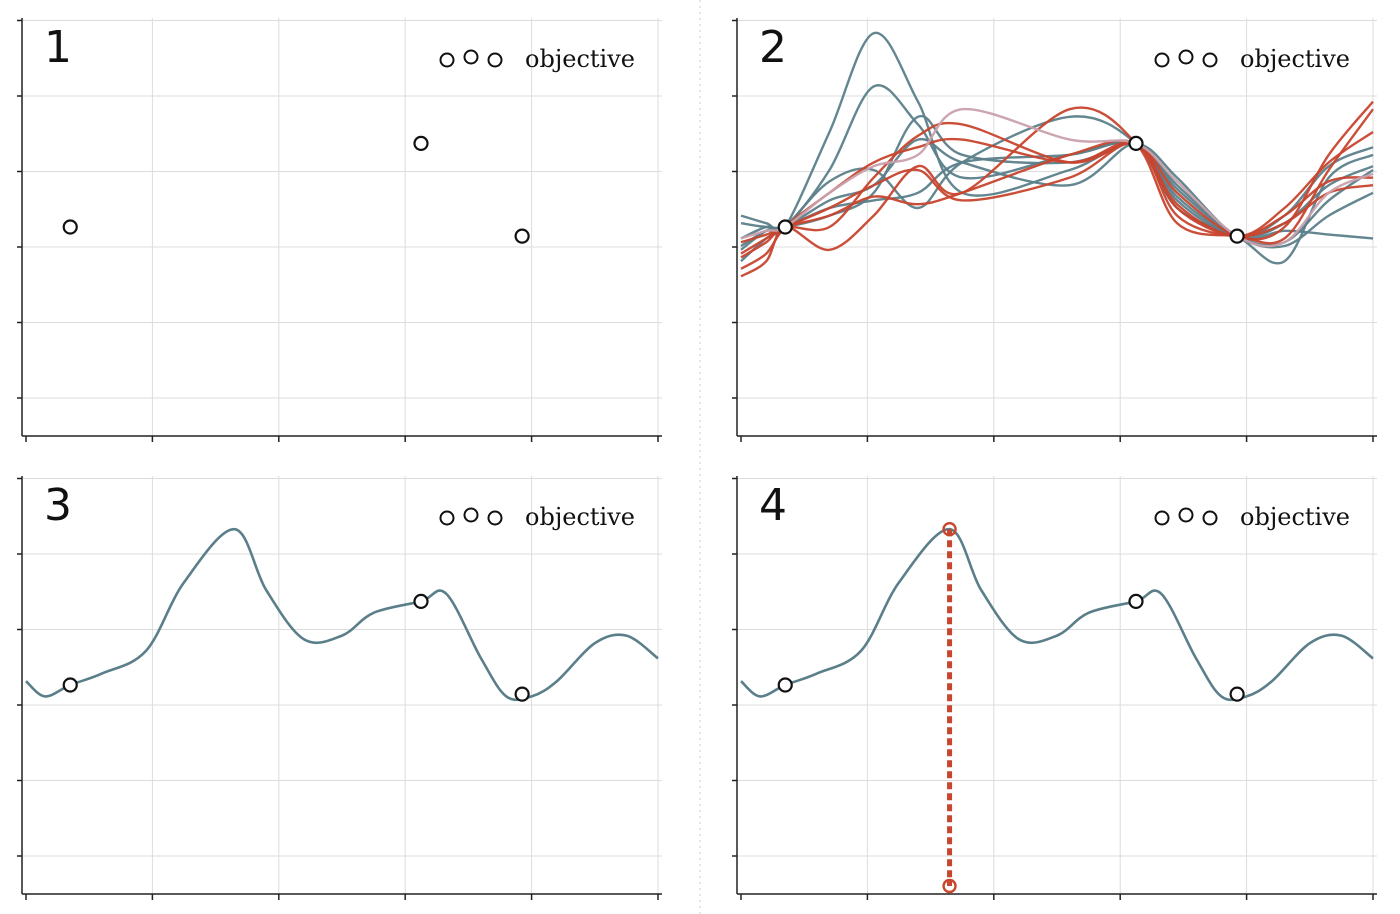 Image resolution: width=1400 pixels, height=914 pixels. I want to click on panel-number: 3, so click(58, 505).